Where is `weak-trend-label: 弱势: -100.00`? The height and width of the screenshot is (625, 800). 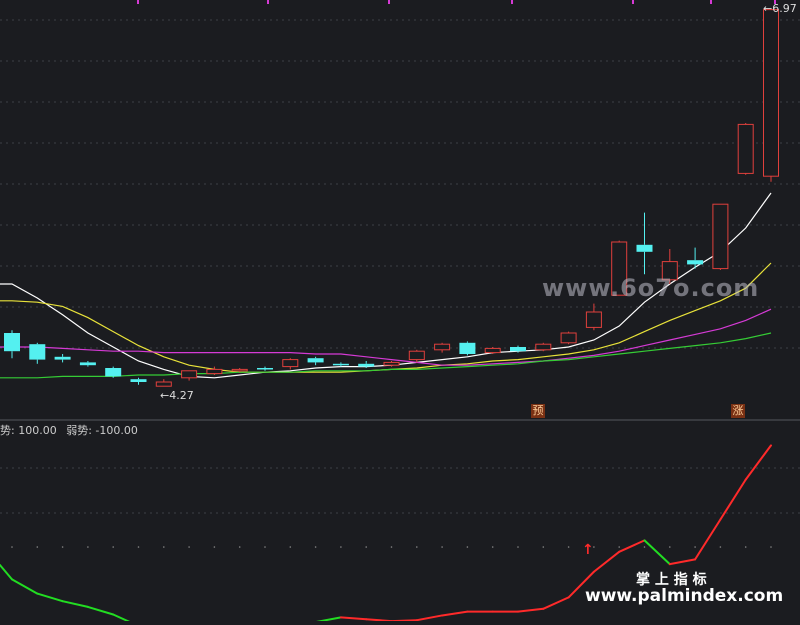 weak-trend-label: 弱势: -100.00 is located at coordinates (102, 430).